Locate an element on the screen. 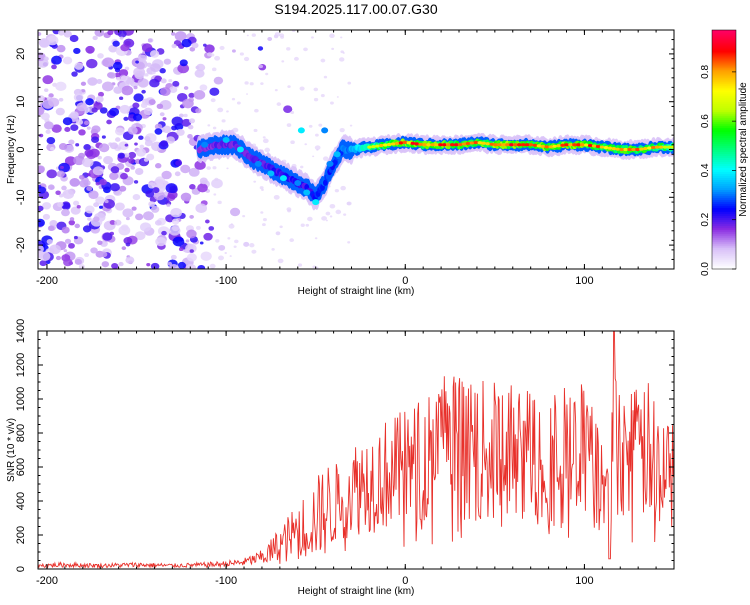  colorbar-tick-label: 0.4 is located at coordinates (705, 170).